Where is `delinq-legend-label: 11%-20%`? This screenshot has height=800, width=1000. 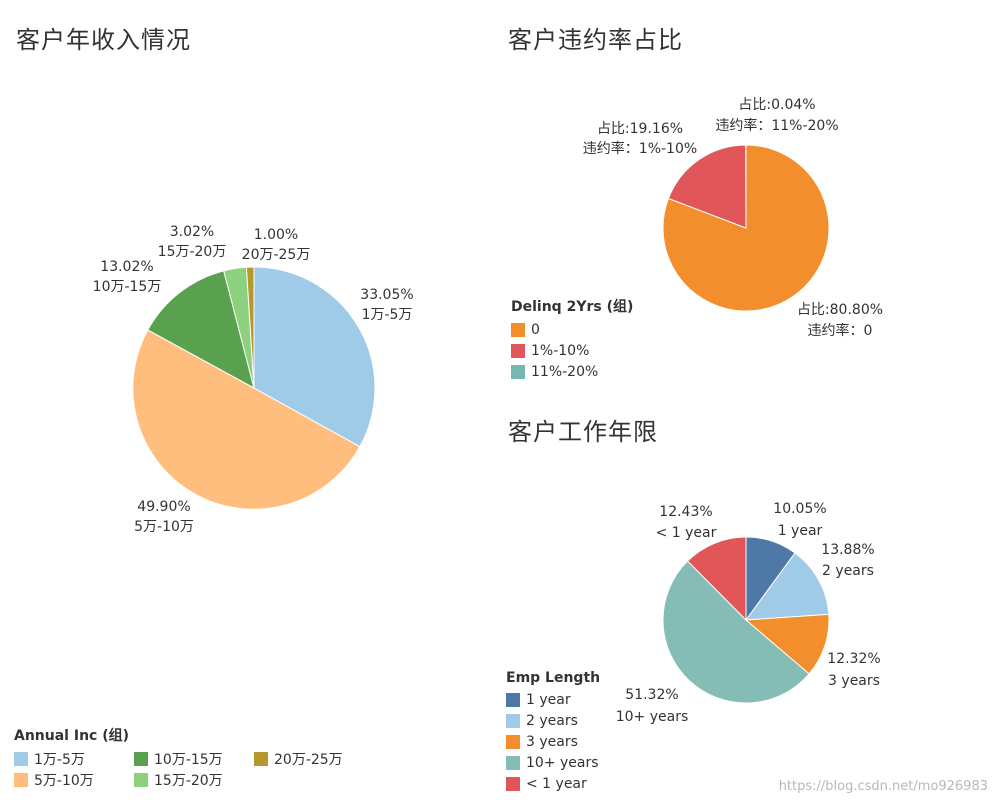 delinq-legend-label: 11%-20% is located at coordinates (565, 371).